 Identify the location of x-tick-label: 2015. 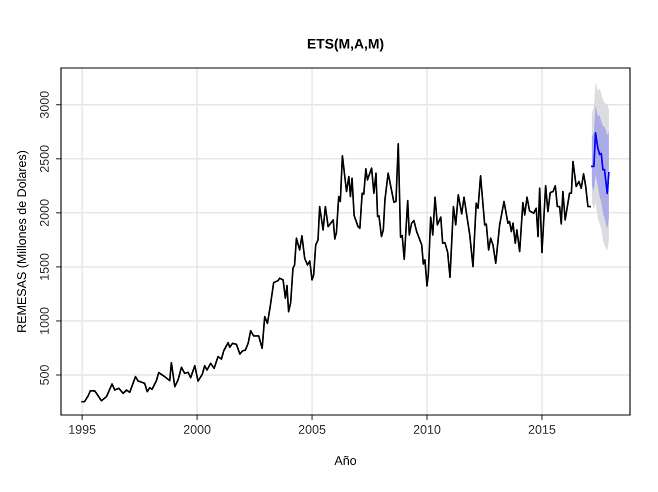
(542, 429).